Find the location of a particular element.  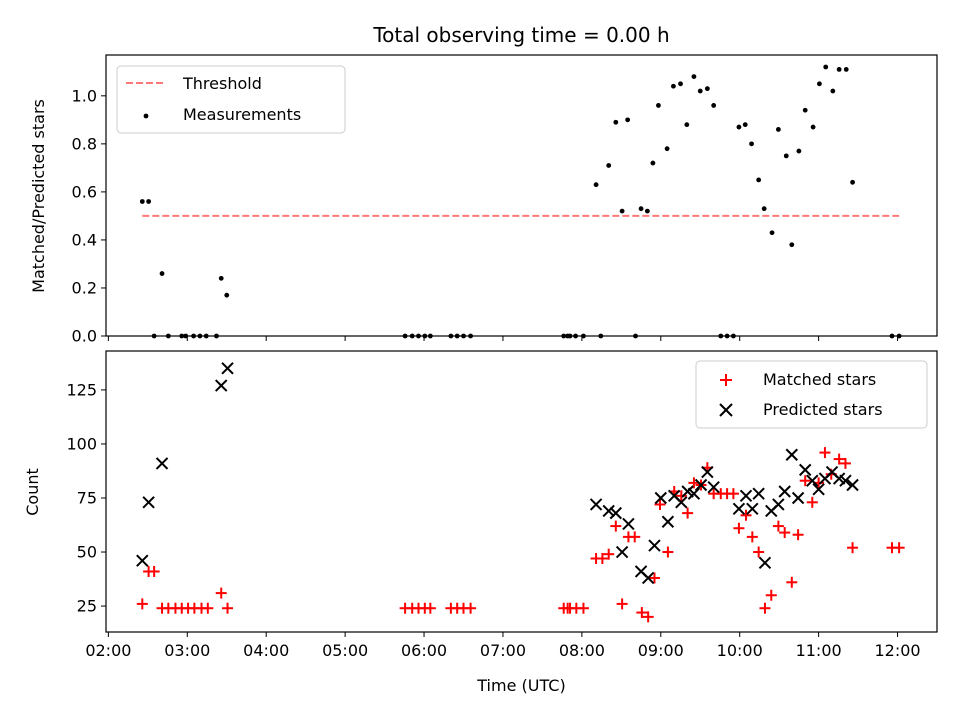

measurements-legend-swatch is located at coordinates (146, 116).